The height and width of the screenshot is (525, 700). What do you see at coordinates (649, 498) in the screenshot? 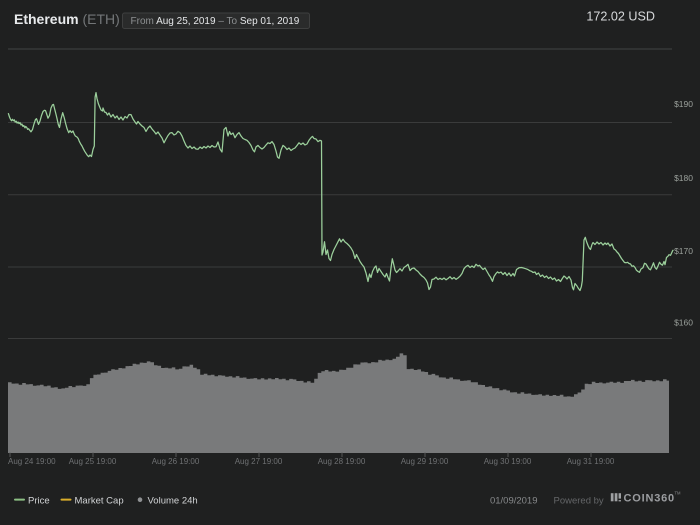
I see `svg-text: COIN360` at bounding box center [649, 498].